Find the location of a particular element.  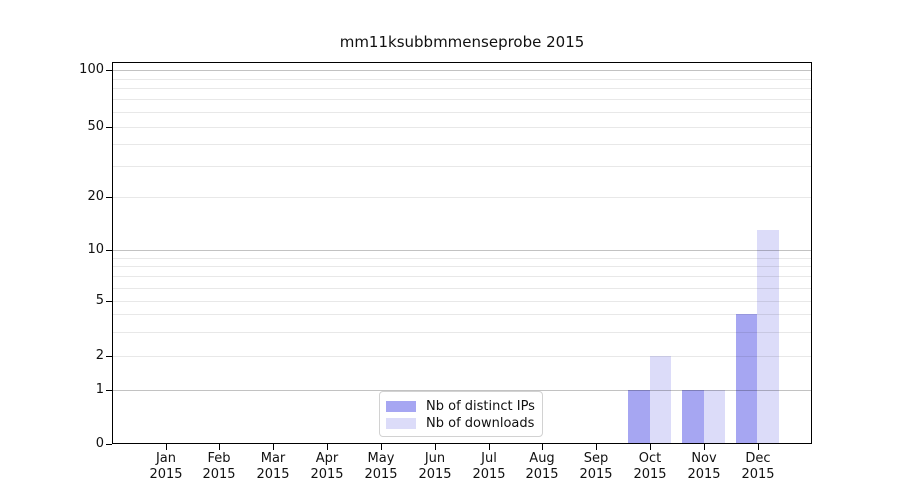

x-tick-mark-aug is located at coordinates (542, 447).